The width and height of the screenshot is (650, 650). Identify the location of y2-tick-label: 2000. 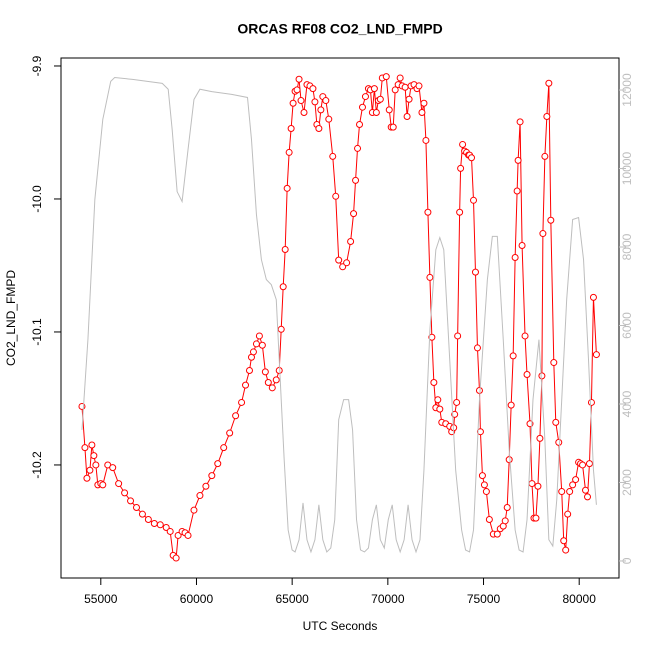
(627, 482).